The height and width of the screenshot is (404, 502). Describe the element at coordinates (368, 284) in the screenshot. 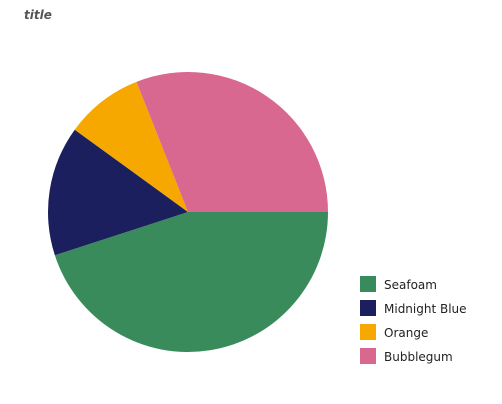

I see `legend-swatch-seafoam` at that location.